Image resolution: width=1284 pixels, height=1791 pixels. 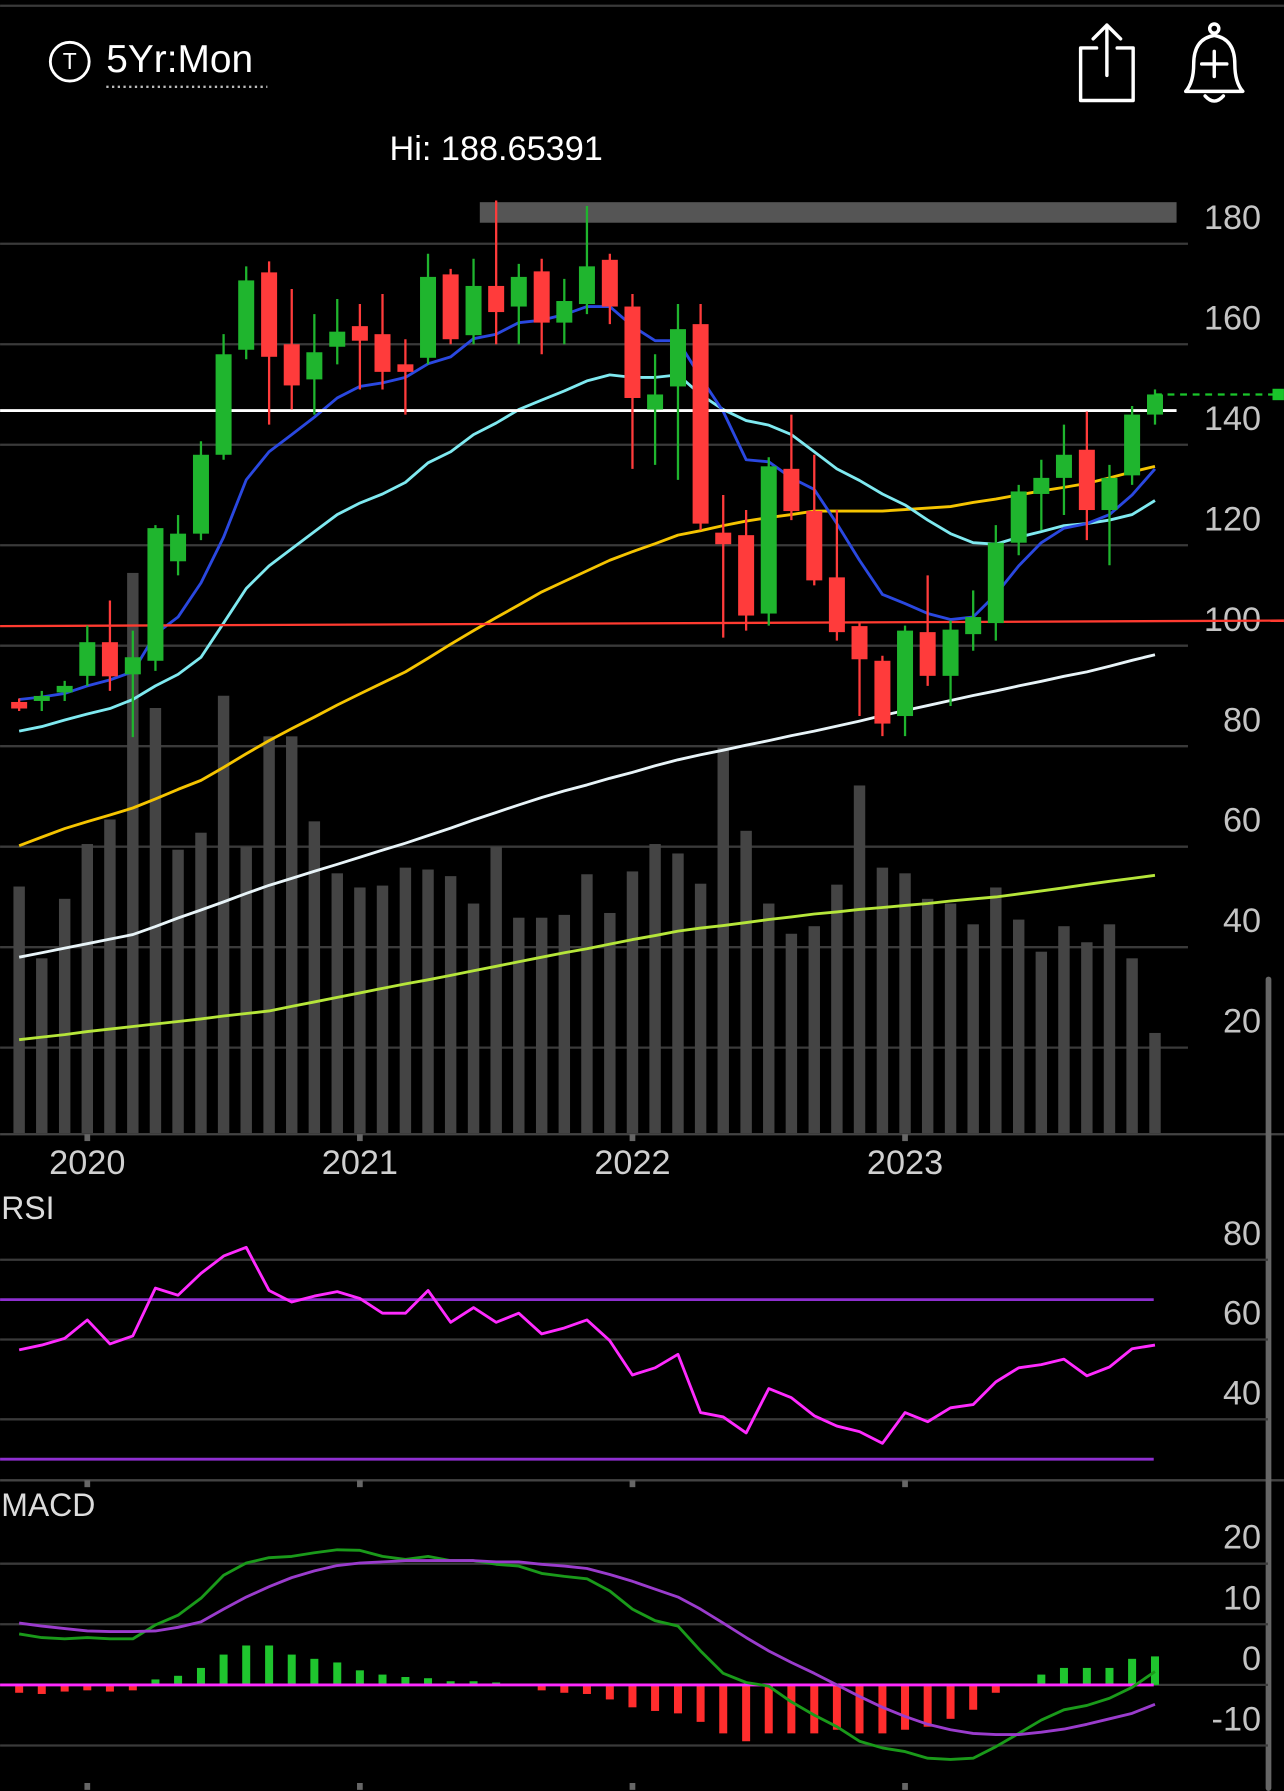 What do you see at coordinates (360, 1163) in the screenshot?
I see `x-tick-label: 2021` at bounding box center [360, 1163].